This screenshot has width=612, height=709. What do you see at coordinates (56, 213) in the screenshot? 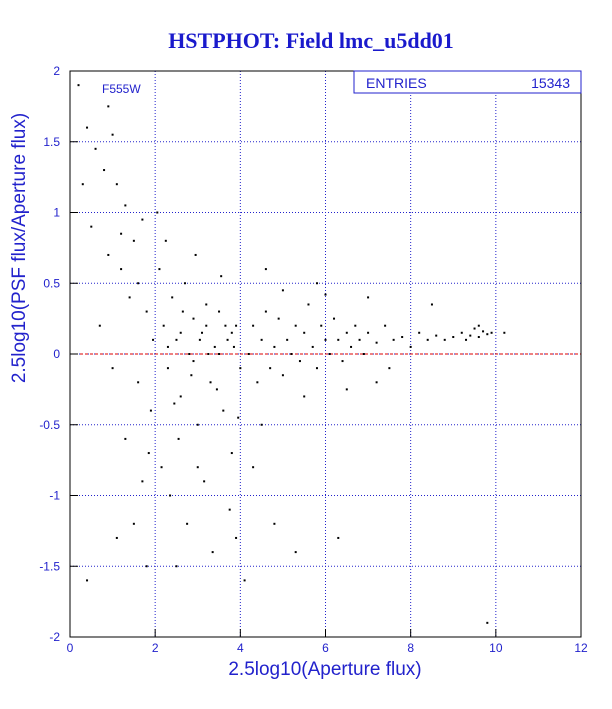
I see `y-tick-label: 1` at bounding box center [56, 213].